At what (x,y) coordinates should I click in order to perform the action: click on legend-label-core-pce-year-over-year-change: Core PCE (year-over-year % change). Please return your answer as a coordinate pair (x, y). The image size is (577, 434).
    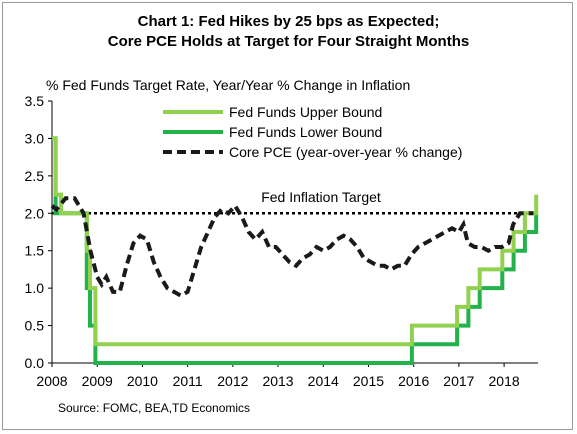
    Looking at the image, I should click on (345, 152).